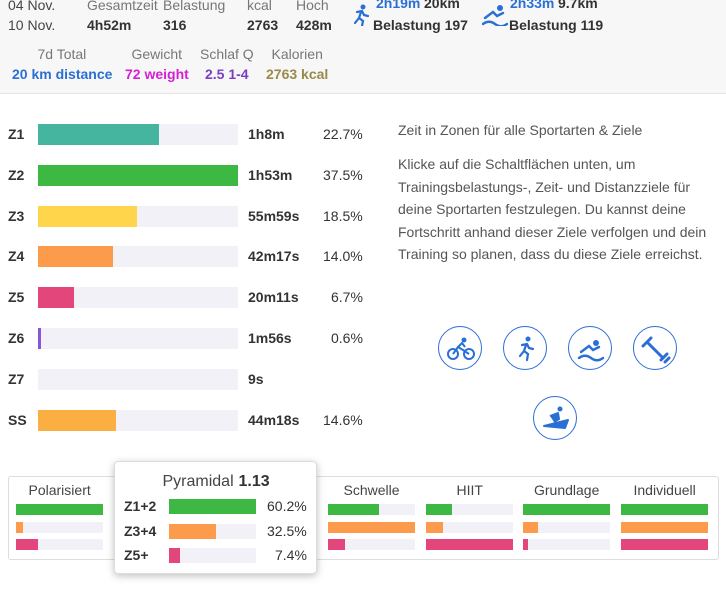  I want to click on summary-value: 316, so click(175, 25).